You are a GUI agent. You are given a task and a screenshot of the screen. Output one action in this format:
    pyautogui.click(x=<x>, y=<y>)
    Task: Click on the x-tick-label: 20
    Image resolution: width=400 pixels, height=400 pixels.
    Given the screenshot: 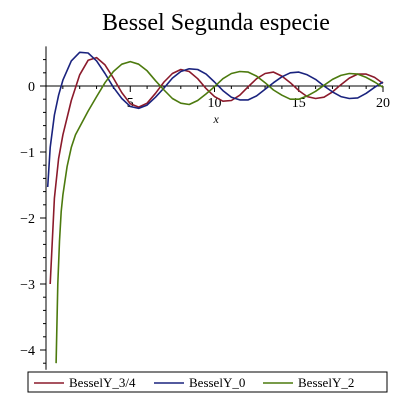 What is the action you would take?
    pyautogui.click(x=383, y=103)
    